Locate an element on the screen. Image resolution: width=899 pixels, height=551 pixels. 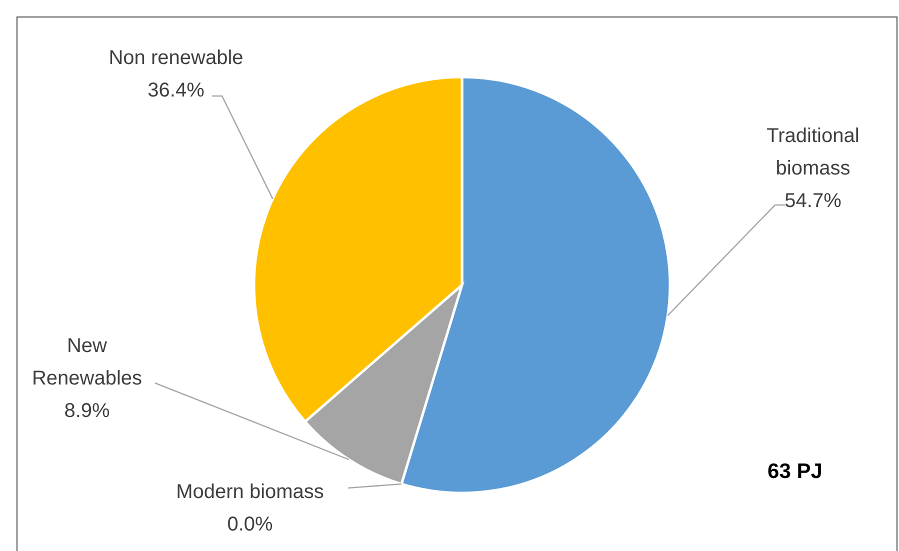
slice-label: New Renewables is located at coordinates (87, 362).